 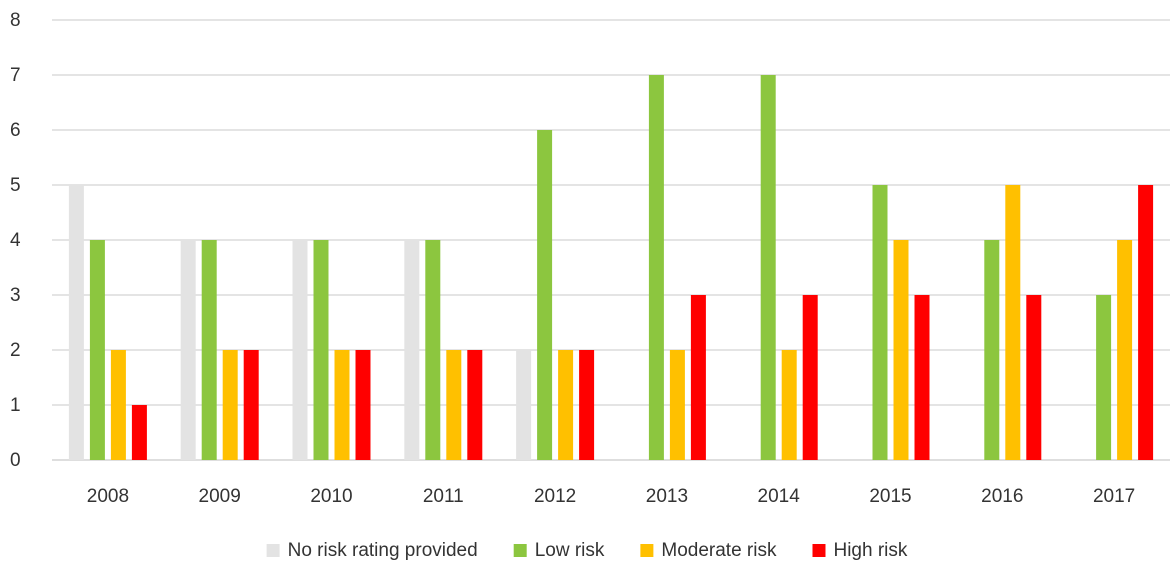 What do you see at coordinates (667, 496) in the screenshot?
I see `x-tick-label: 2013` at bounding box center [667, 496].